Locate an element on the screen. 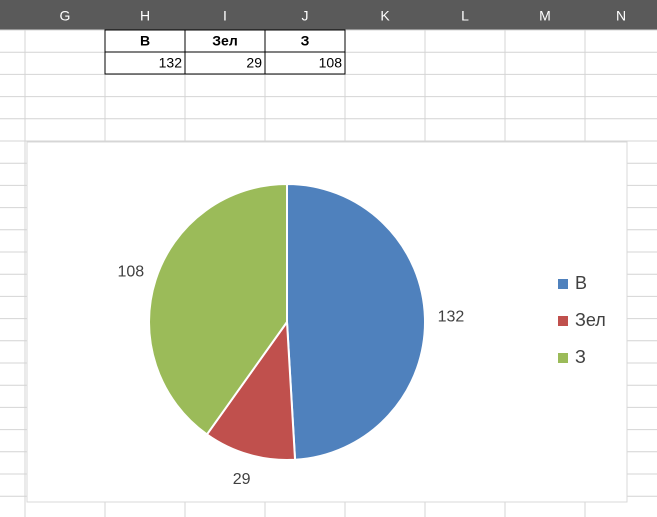 The image size is (657, 517). table-value-cell: 108 is located at coordinates (331, 63).